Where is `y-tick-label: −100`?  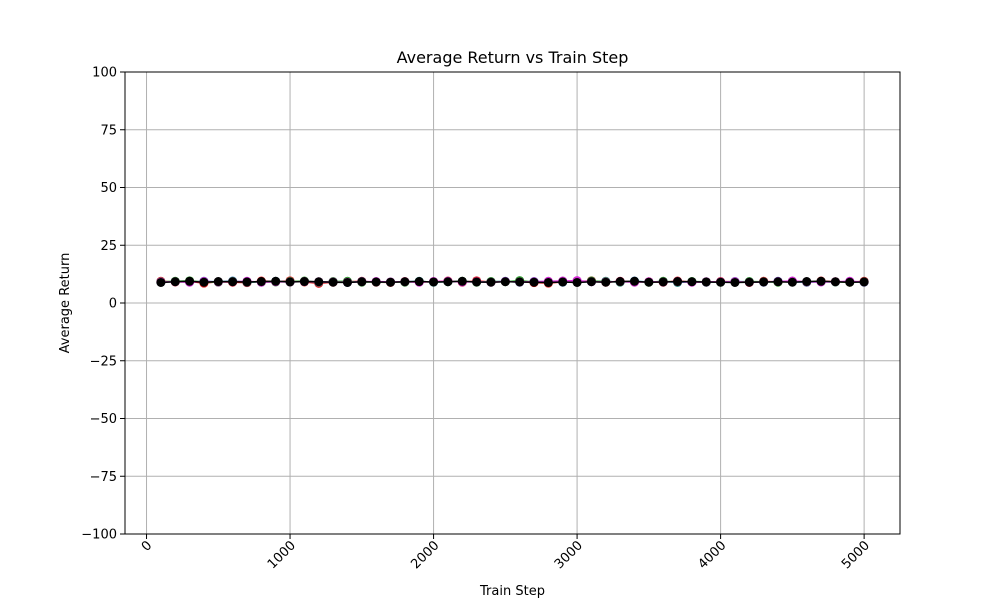 y-tick-label: −100 is located at coordinates (99, 535).